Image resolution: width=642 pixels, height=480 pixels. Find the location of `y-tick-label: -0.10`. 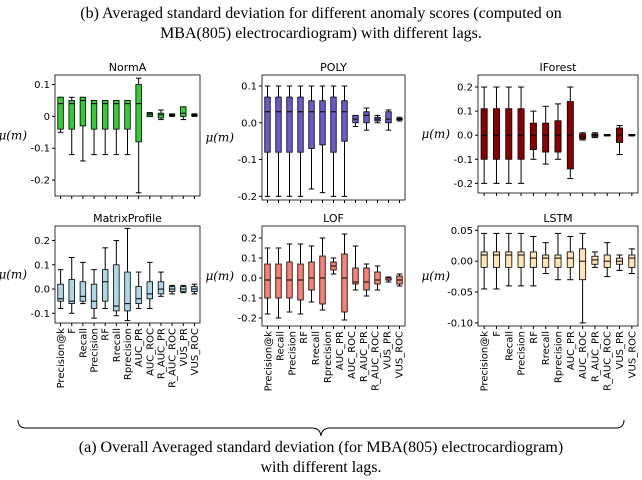

y-tick-label: -0.10 is located at coordinates (460, 323).